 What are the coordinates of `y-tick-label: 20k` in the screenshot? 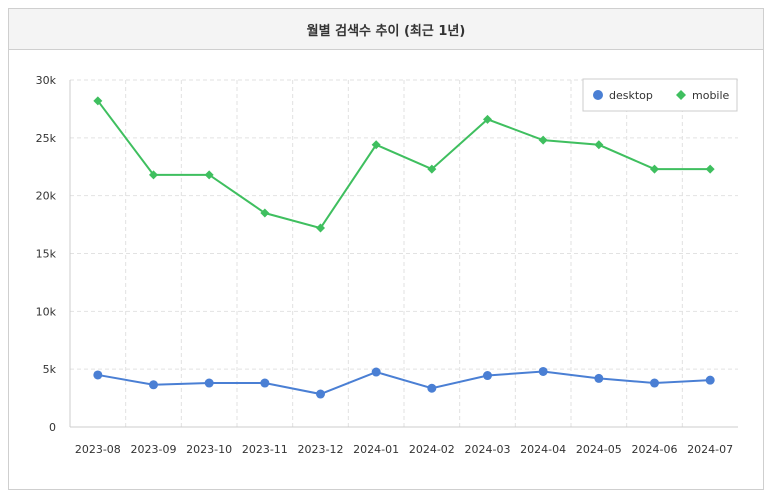 It's located at (46, 196).